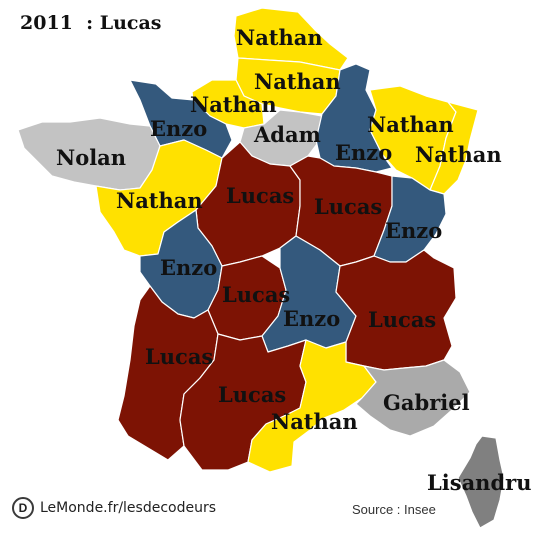 The image size is (534, 535). What do you see at coordinates (279, 37) in the screenshot?
I see `label-nord-pas-de-calais: Nathan` at bounding box center [279, 37].